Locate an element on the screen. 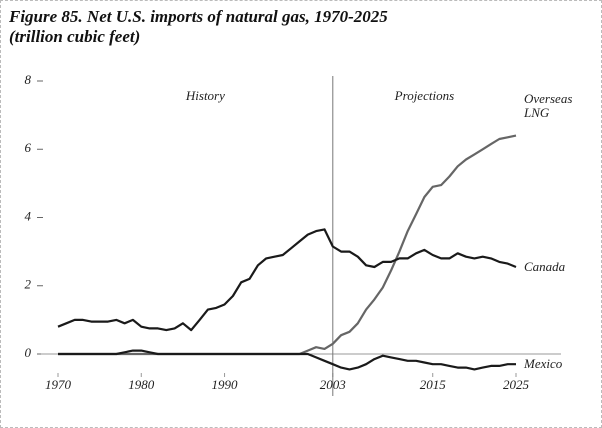  series-label: Mexico is located at coordinates (543, 364).